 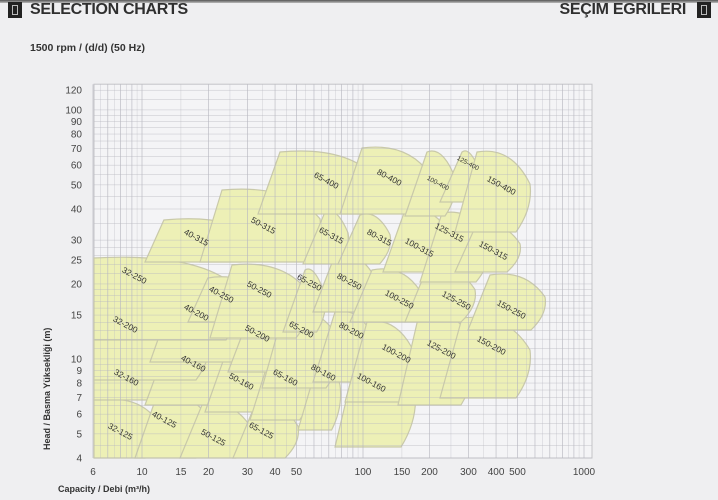 I want to click on x-tick-label: 20, so click(x=209, y=472).